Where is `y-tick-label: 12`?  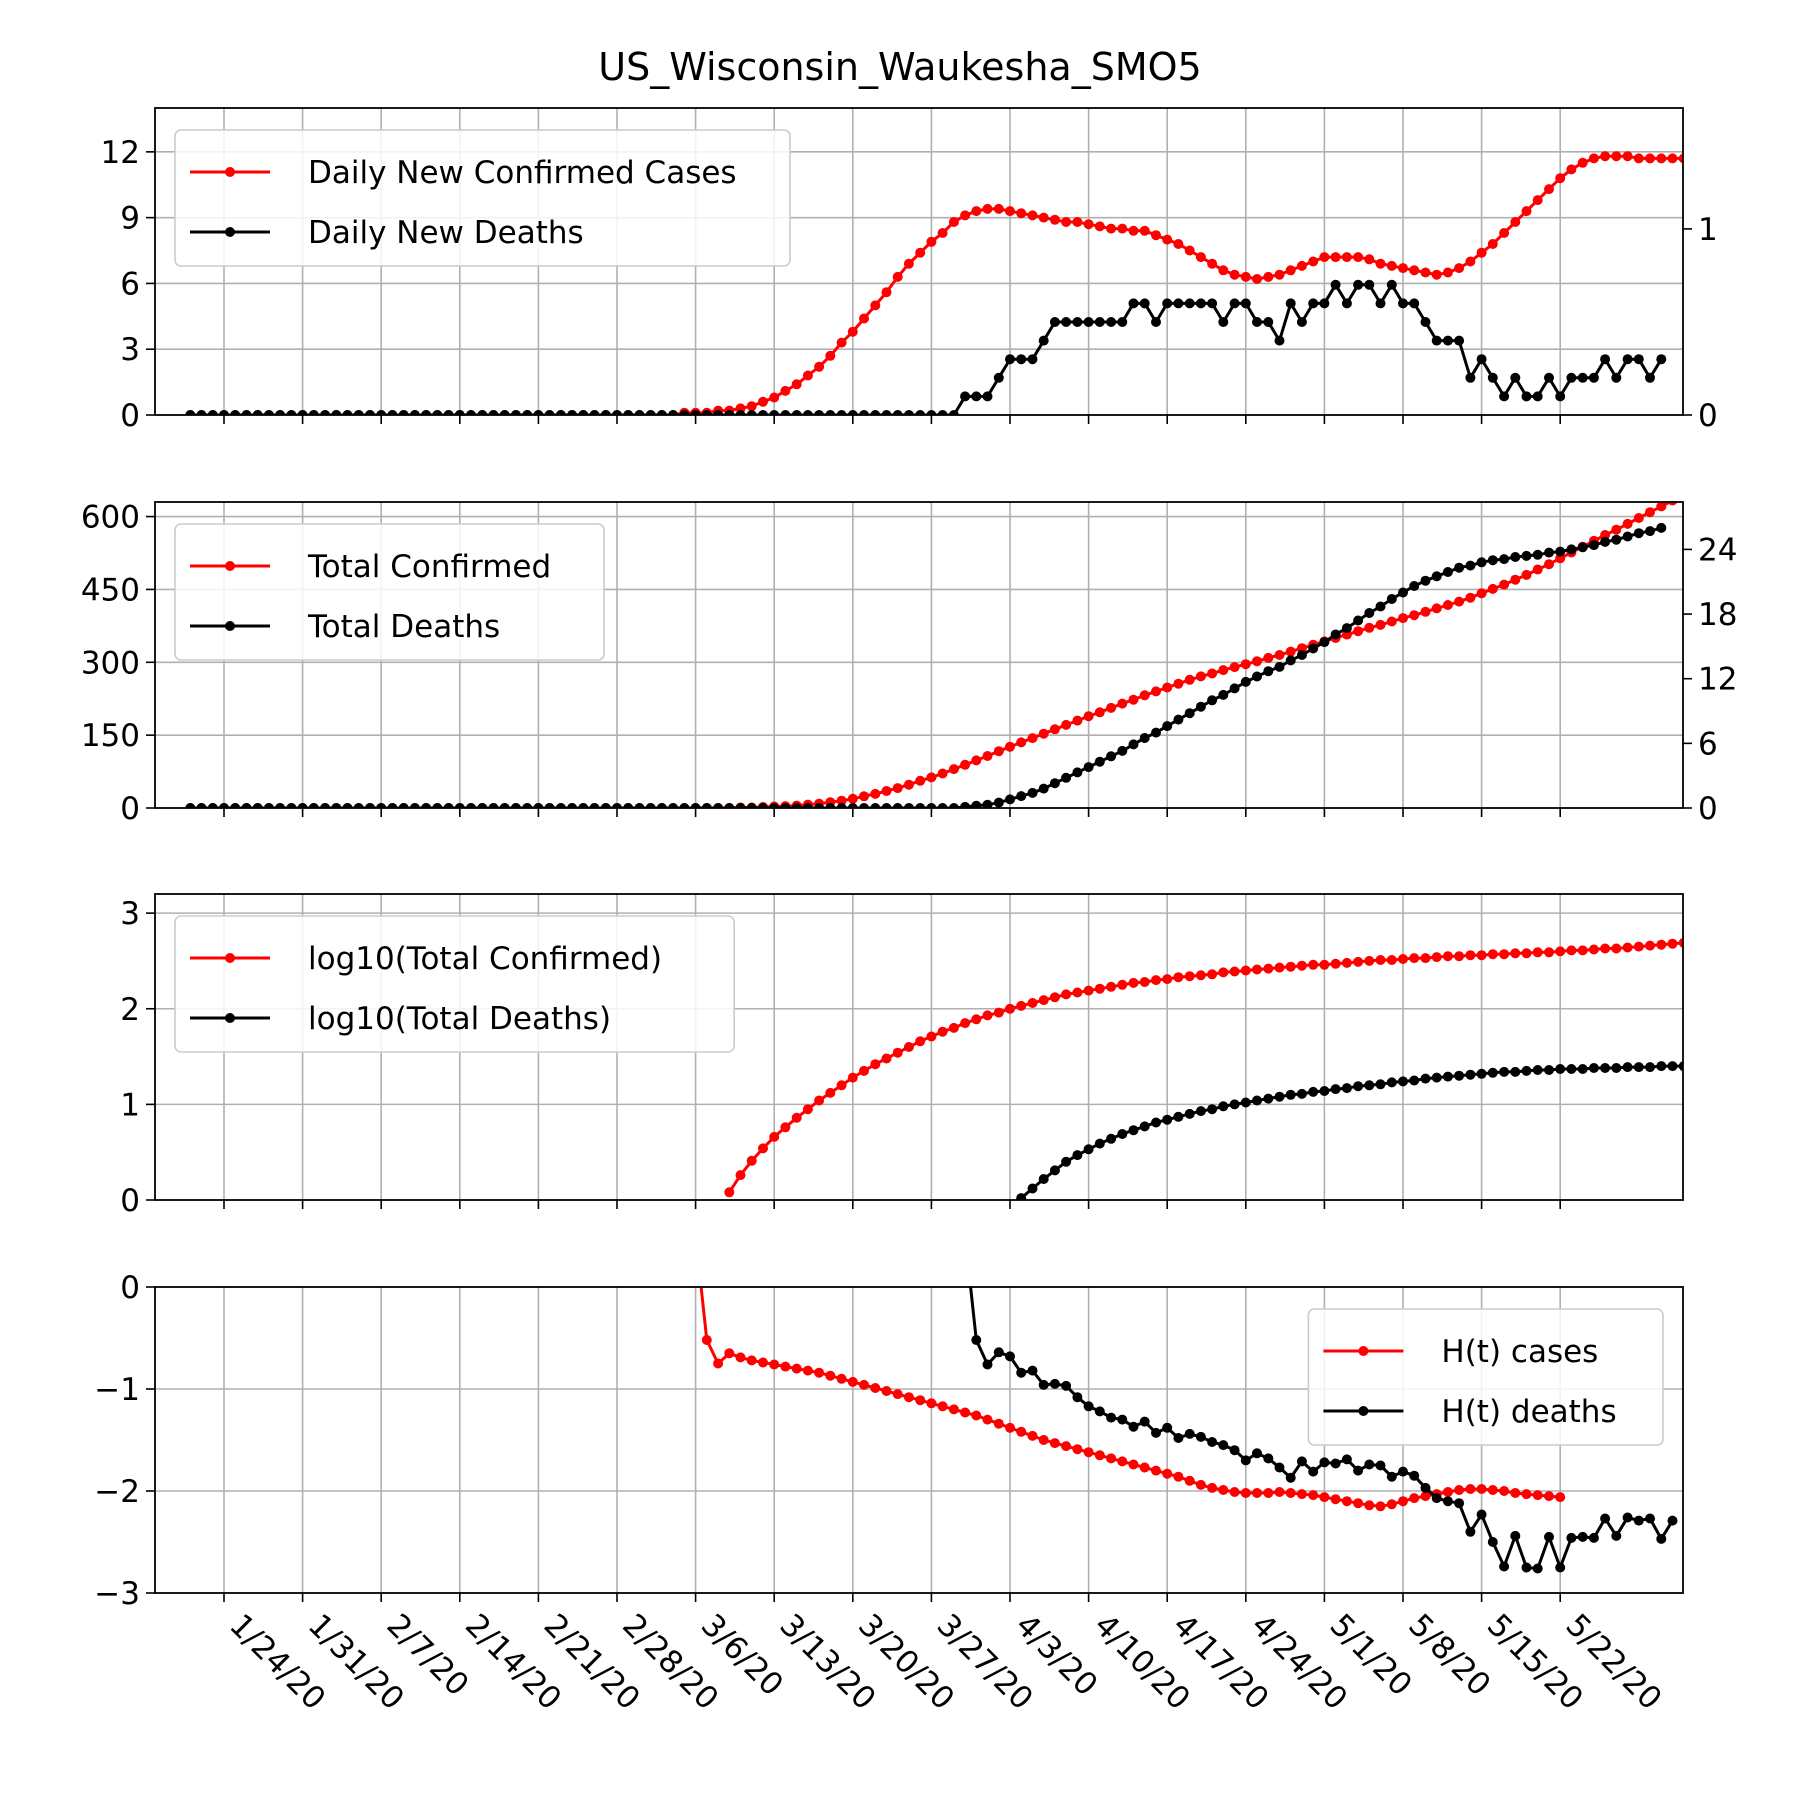 y-tick-label: 12 is located at coordinates (120, 153).